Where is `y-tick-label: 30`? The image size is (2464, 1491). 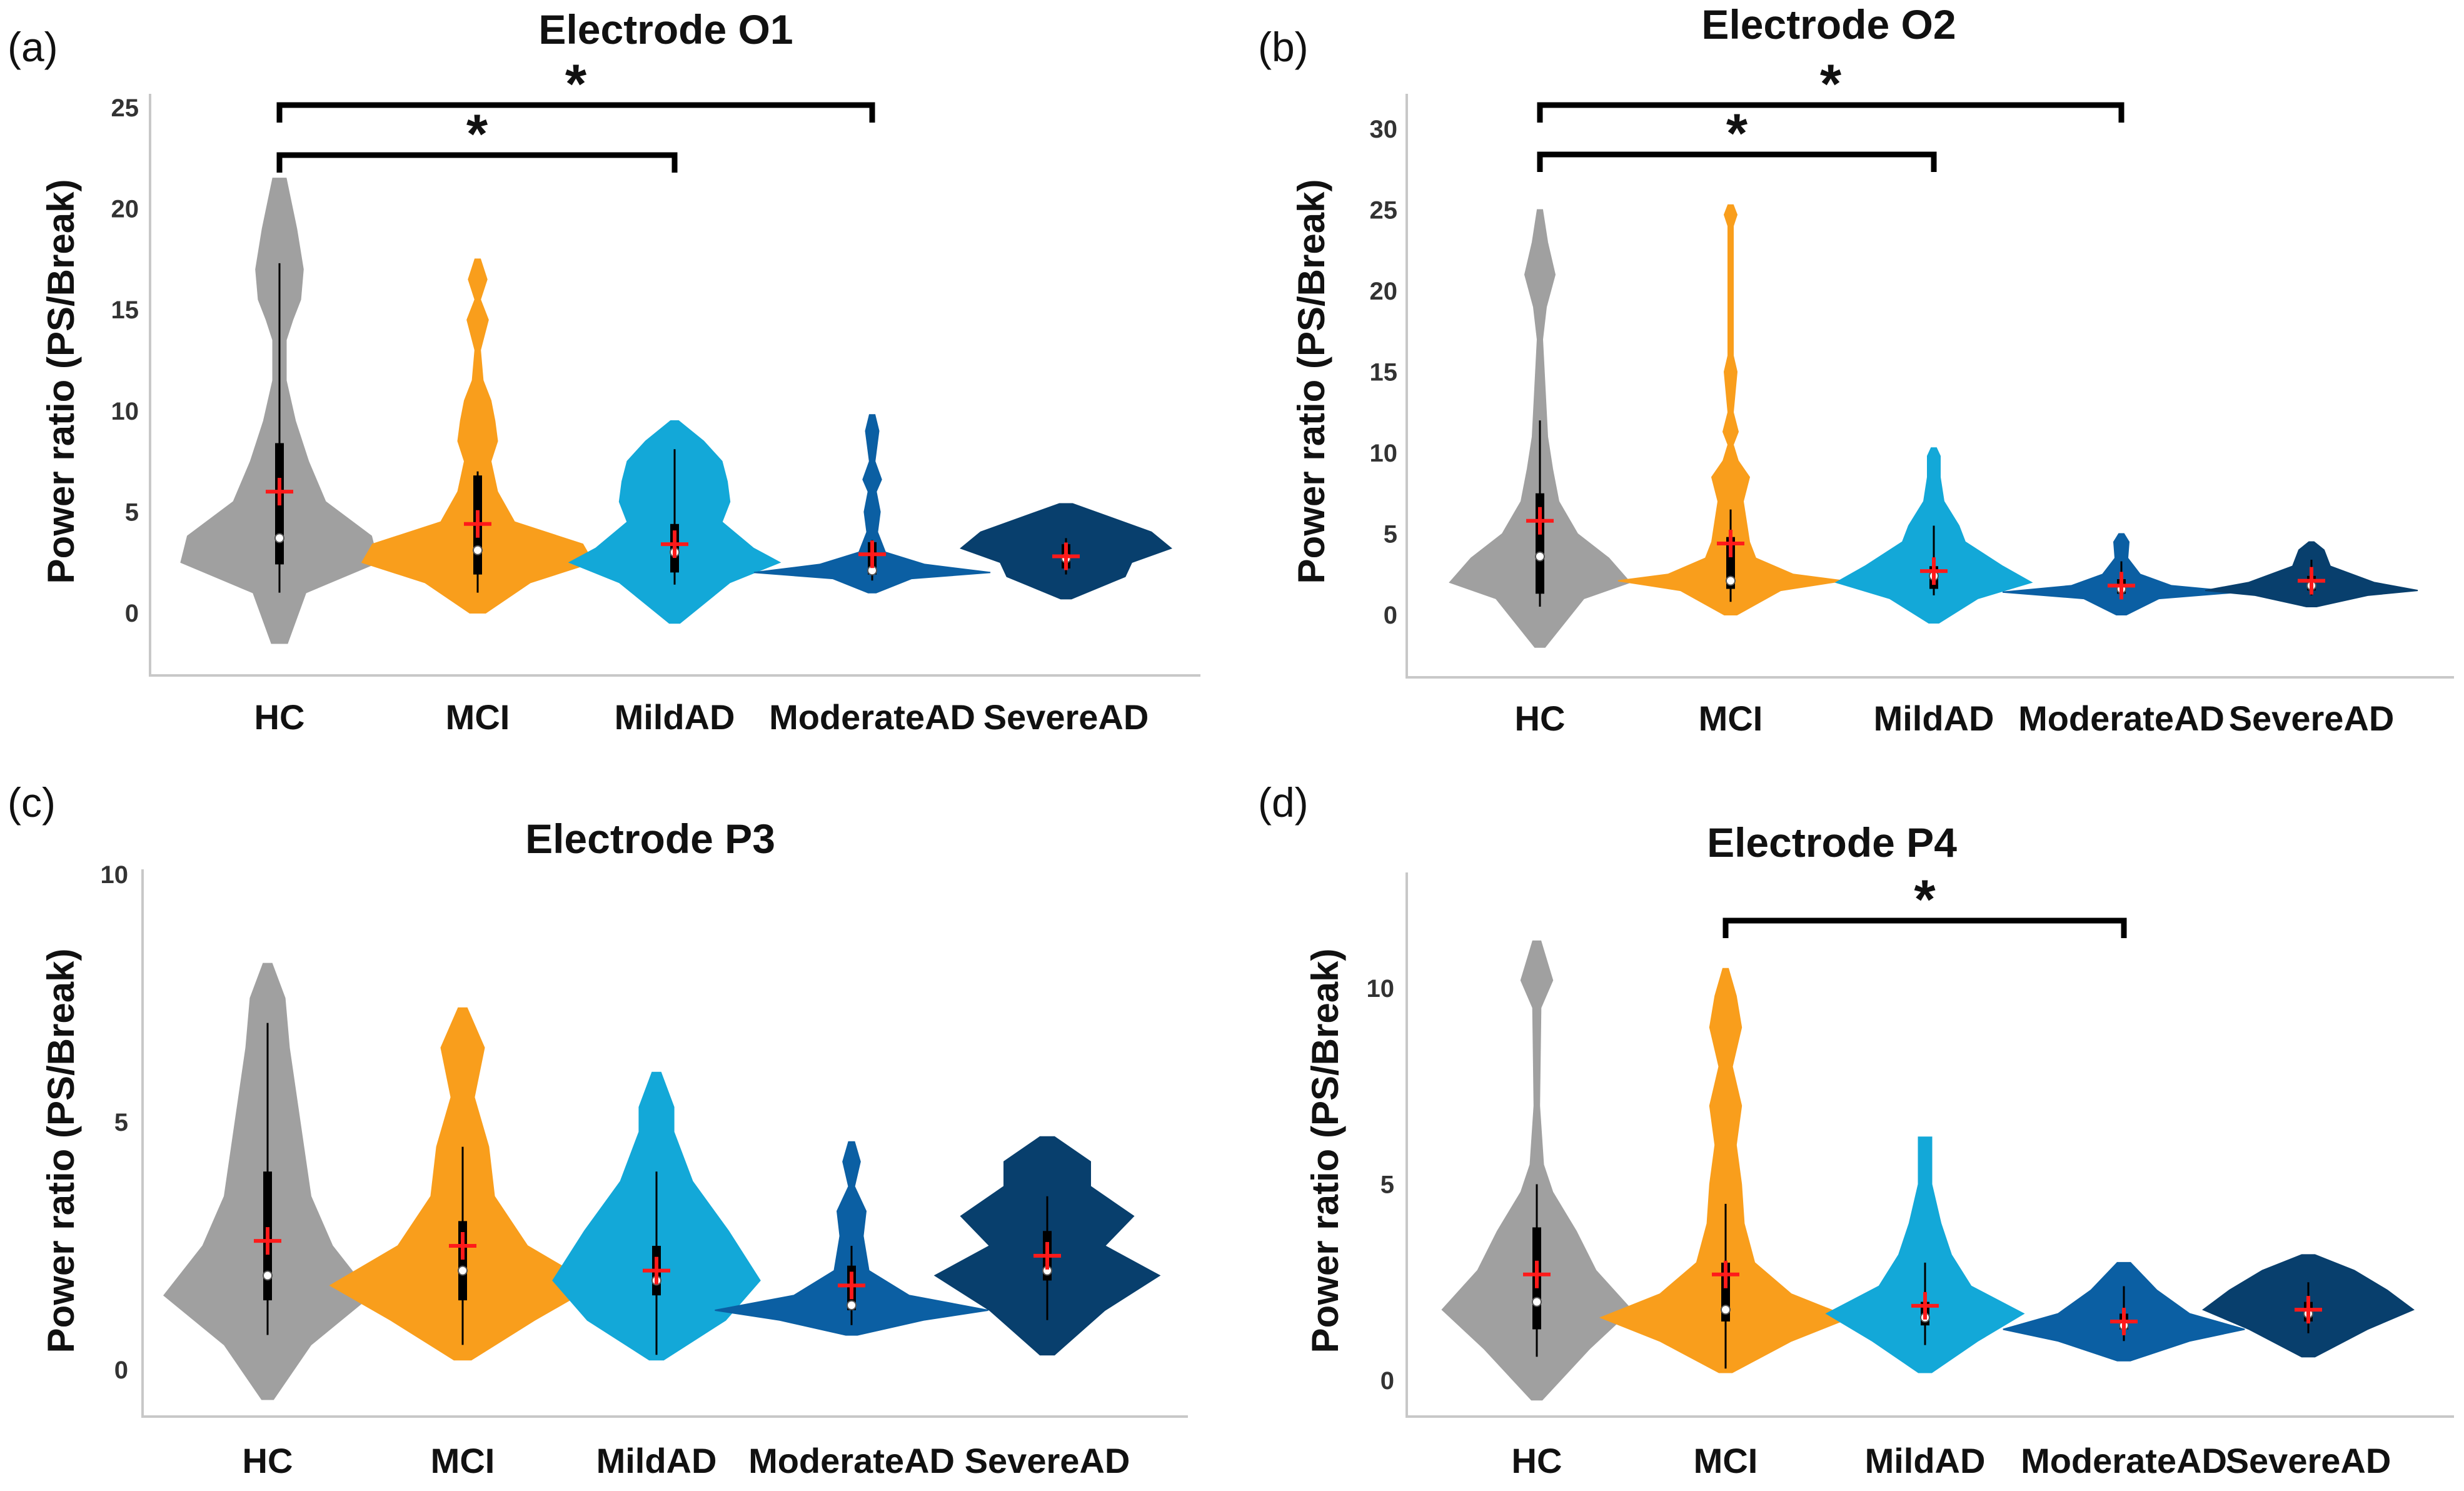
y-tick-label: 30 is located at coordinates (1384, 129).